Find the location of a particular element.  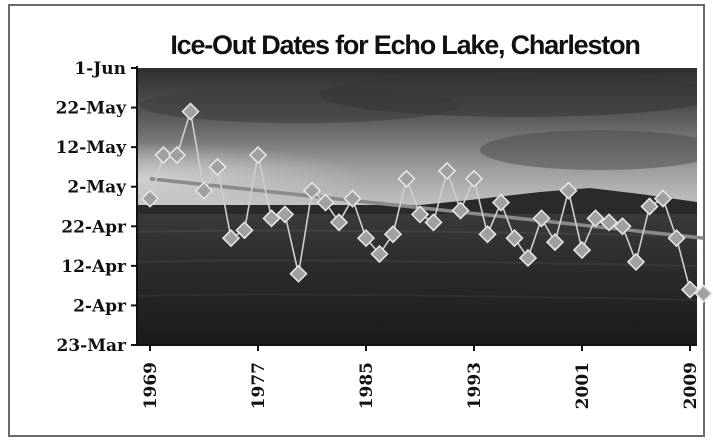

x-tick-label: 1985 is located at coordinates (367, 385).